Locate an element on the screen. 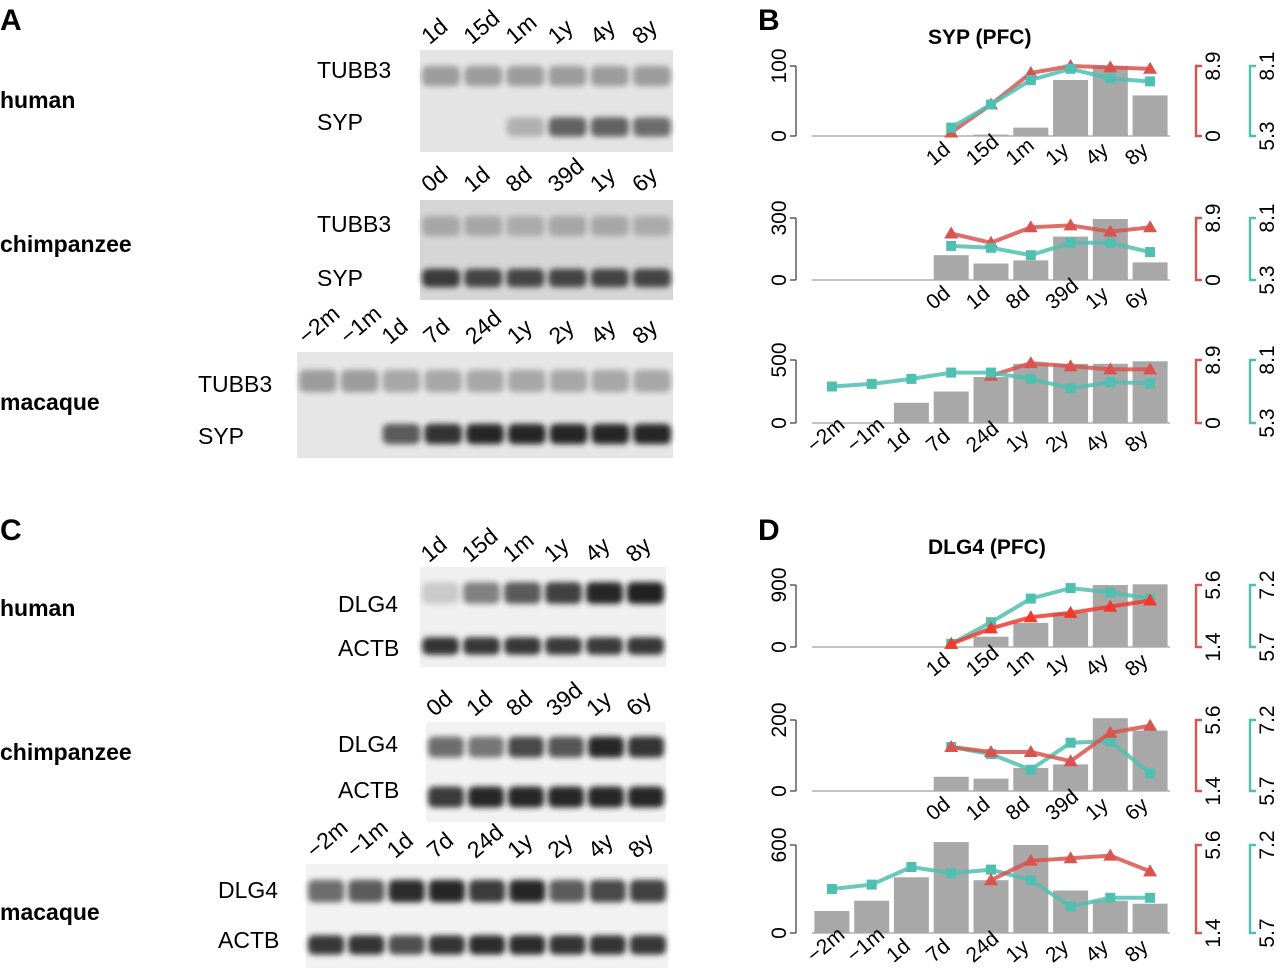 This screenshot has width=1280, height=977. y-tick-label: 900 is located at coordinates (779, 584).